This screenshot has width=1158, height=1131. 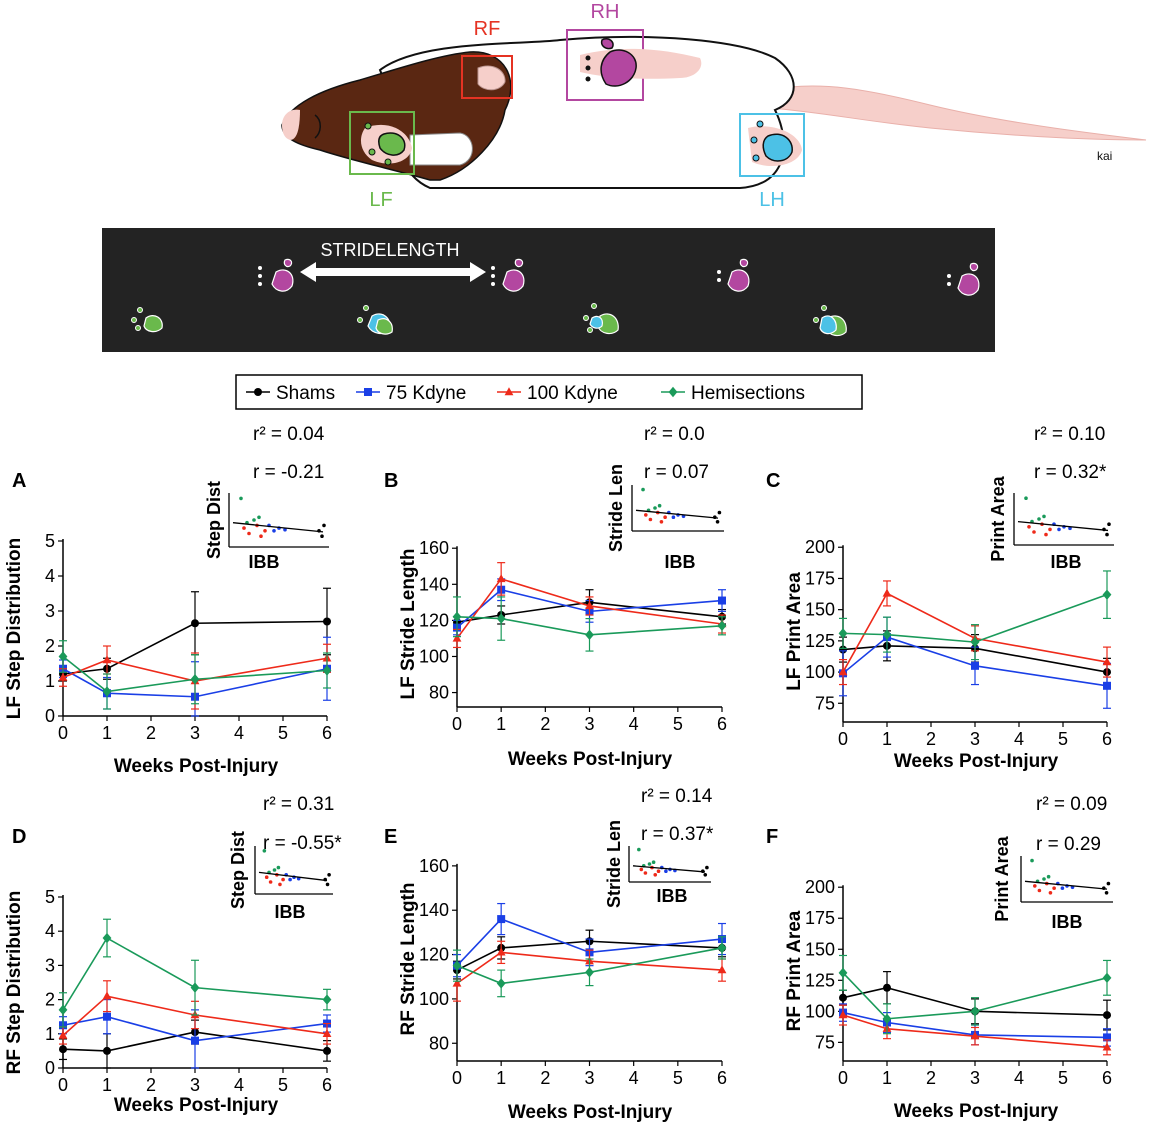 I want to click on x-tick-label-B: 0, so click(x=457, y=724).